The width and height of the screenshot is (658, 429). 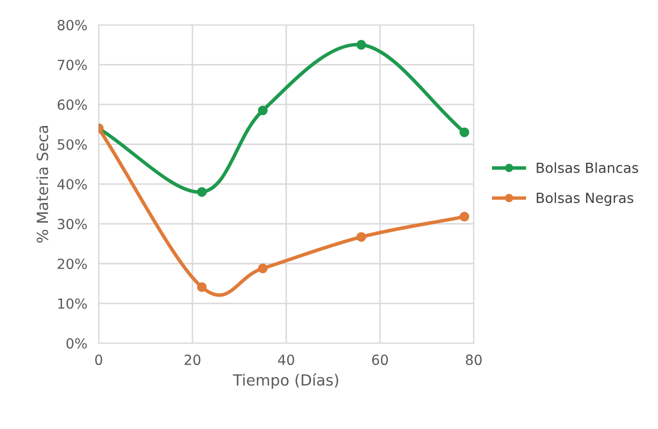 I want to click on y-tick-label: 30%, so click(x=72, y=224).